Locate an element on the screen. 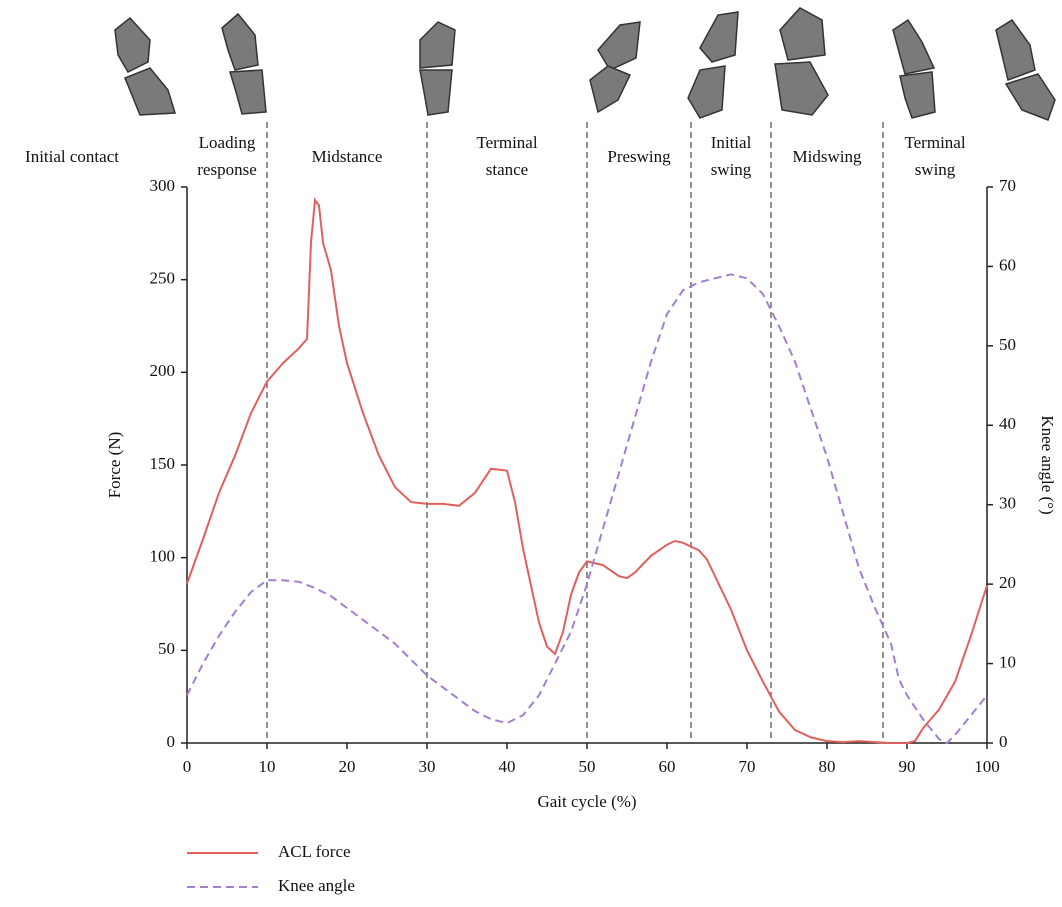 Image resolution: width=1062 pixels, height=907 pixels. y2-tick-label: 10 is located at coordinates (1007, 661).